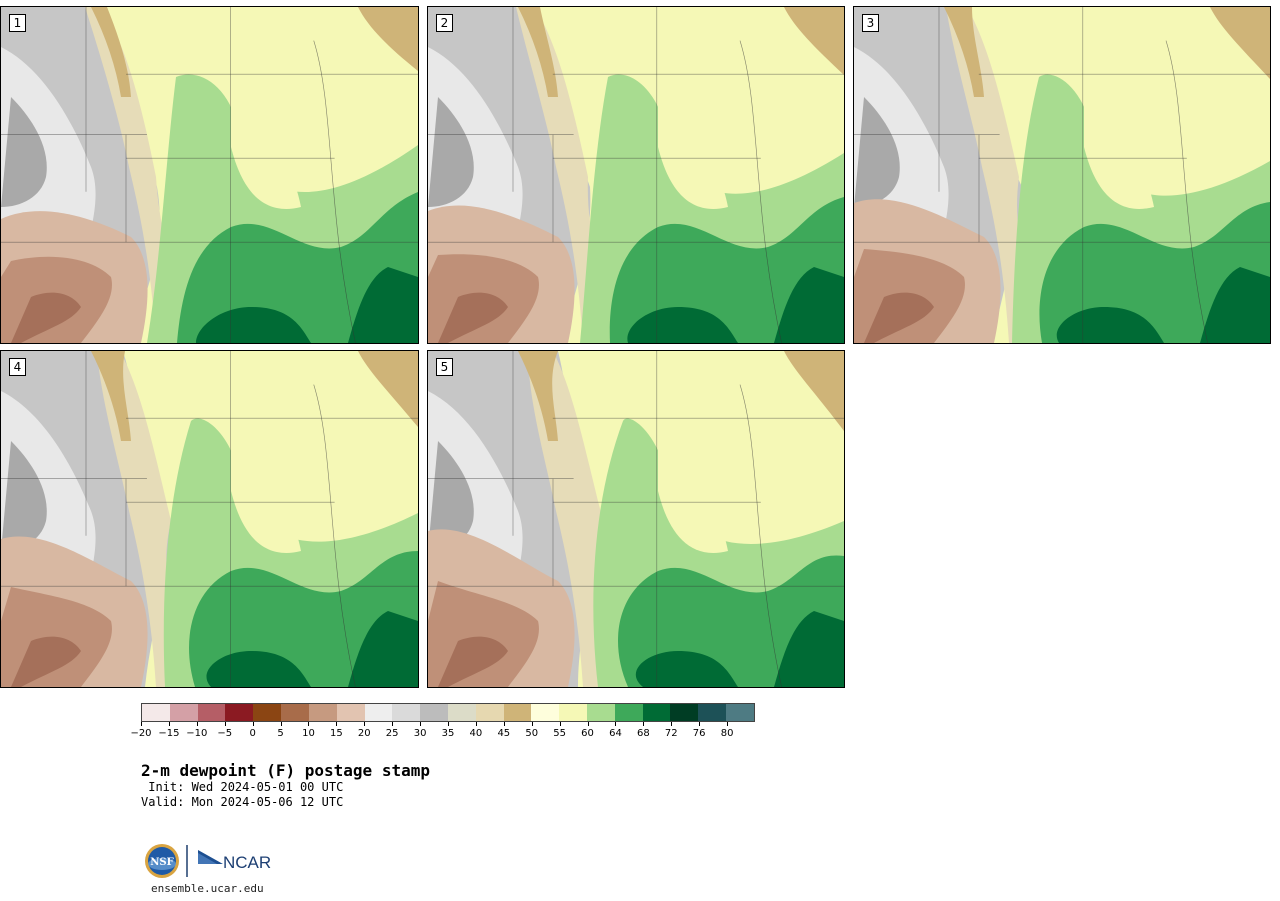 The width and height of the screenshot is (1280, 901). Describe the element at coordinates (448, 733) in the screenshot. I see `colorbar-tick-label: 35` at that location.